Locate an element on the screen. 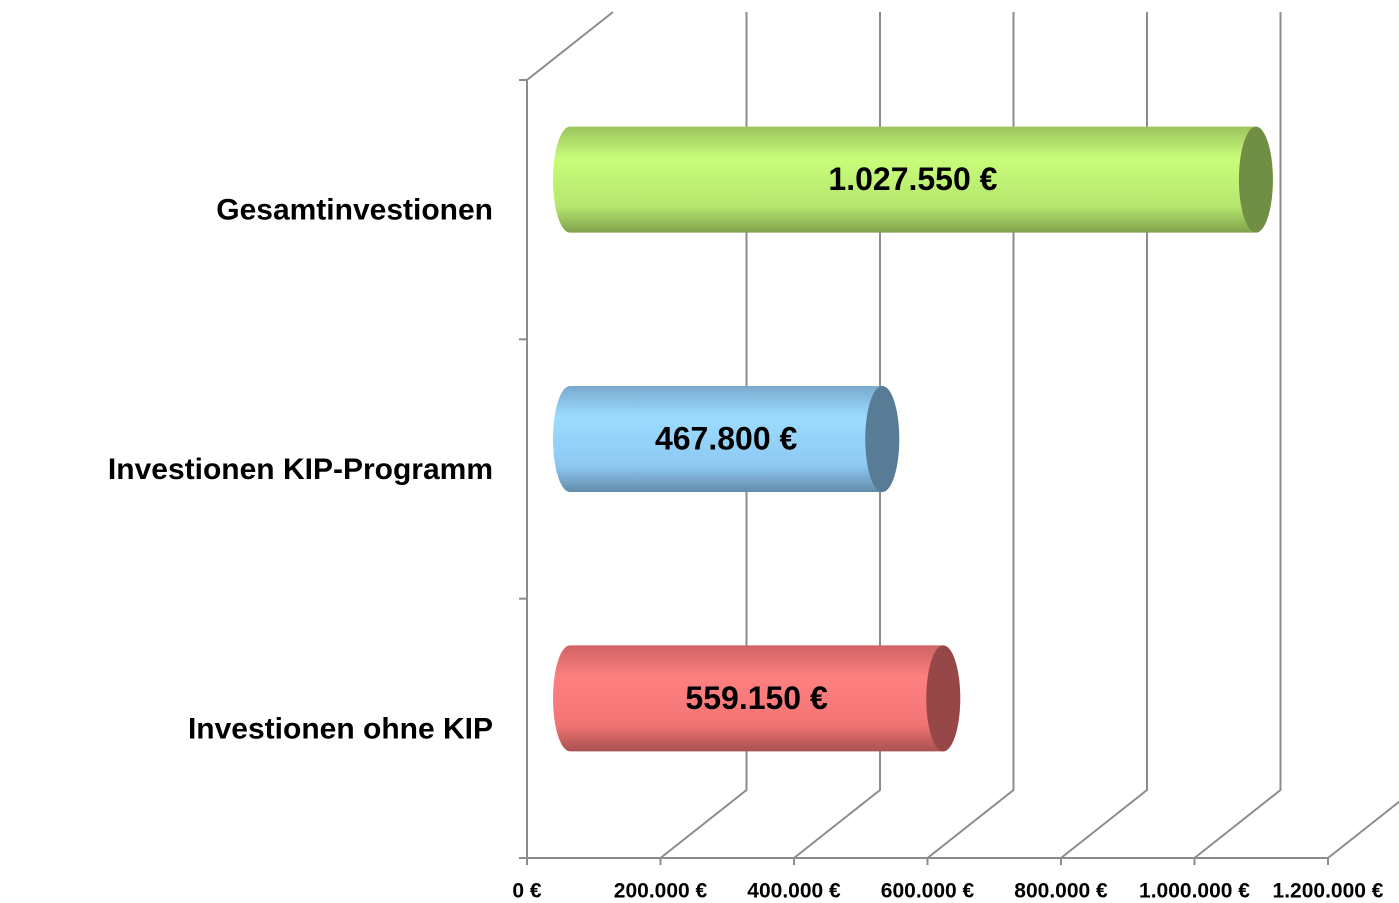 The height and width of the screenshot is (903, 1399). y-tick-label: Gesamtinvestionen is located at coordinates (354, 210).